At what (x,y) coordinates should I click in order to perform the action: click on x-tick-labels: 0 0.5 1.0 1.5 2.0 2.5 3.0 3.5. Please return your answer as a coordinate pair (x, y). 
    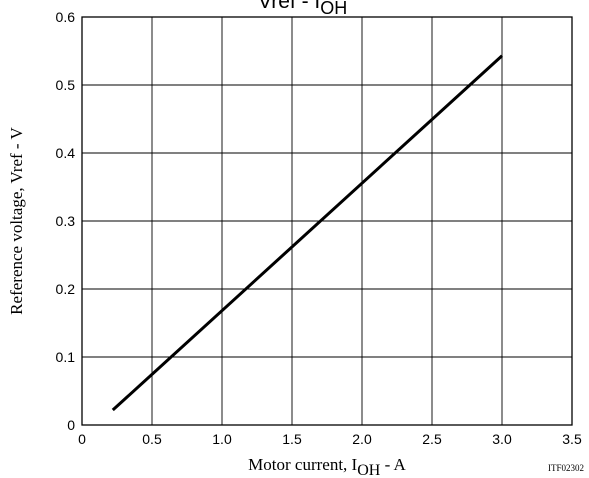
    Looking at the image, I should click on (330, 439).